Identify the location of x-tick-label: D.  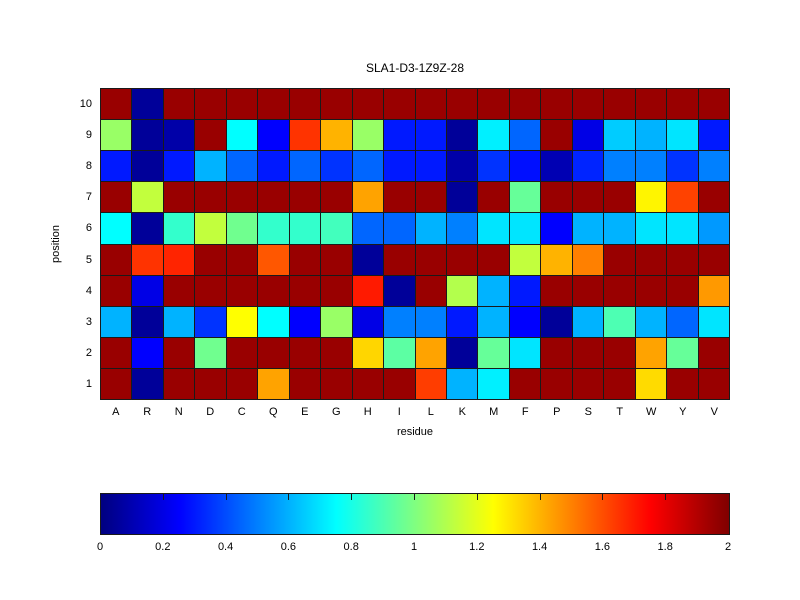
(210, 412).